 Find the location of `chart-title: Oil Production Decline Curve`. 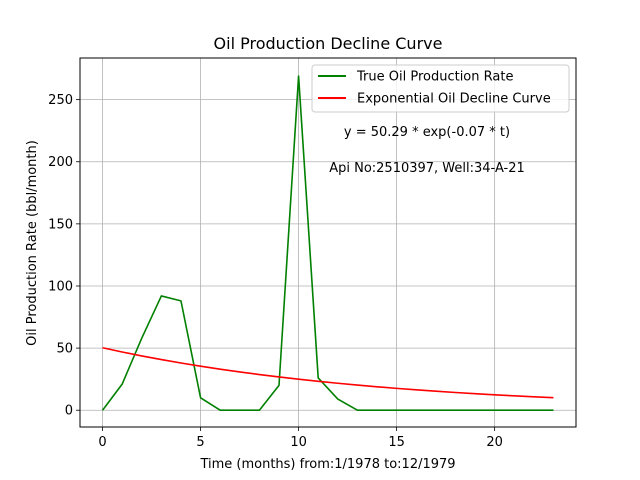

chart-title: Oil Production Decline Curve is located at coordinates (328, 43).